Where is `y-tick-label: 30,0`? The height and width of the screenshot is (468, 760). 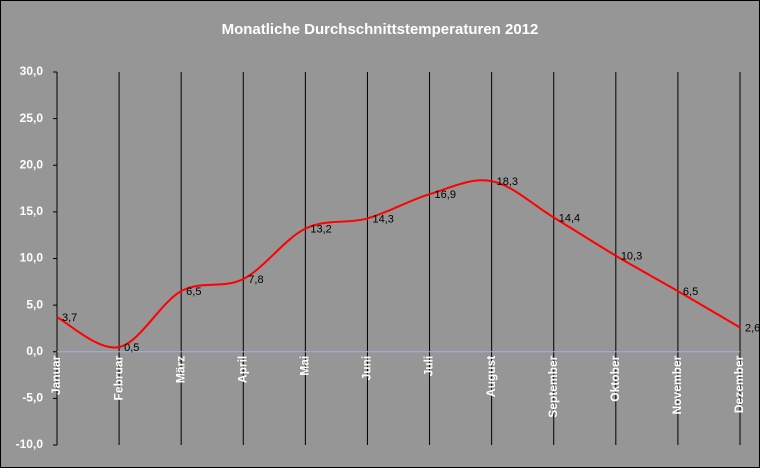 y-tick-label: 30,0 is located at coordinates (32, 71).